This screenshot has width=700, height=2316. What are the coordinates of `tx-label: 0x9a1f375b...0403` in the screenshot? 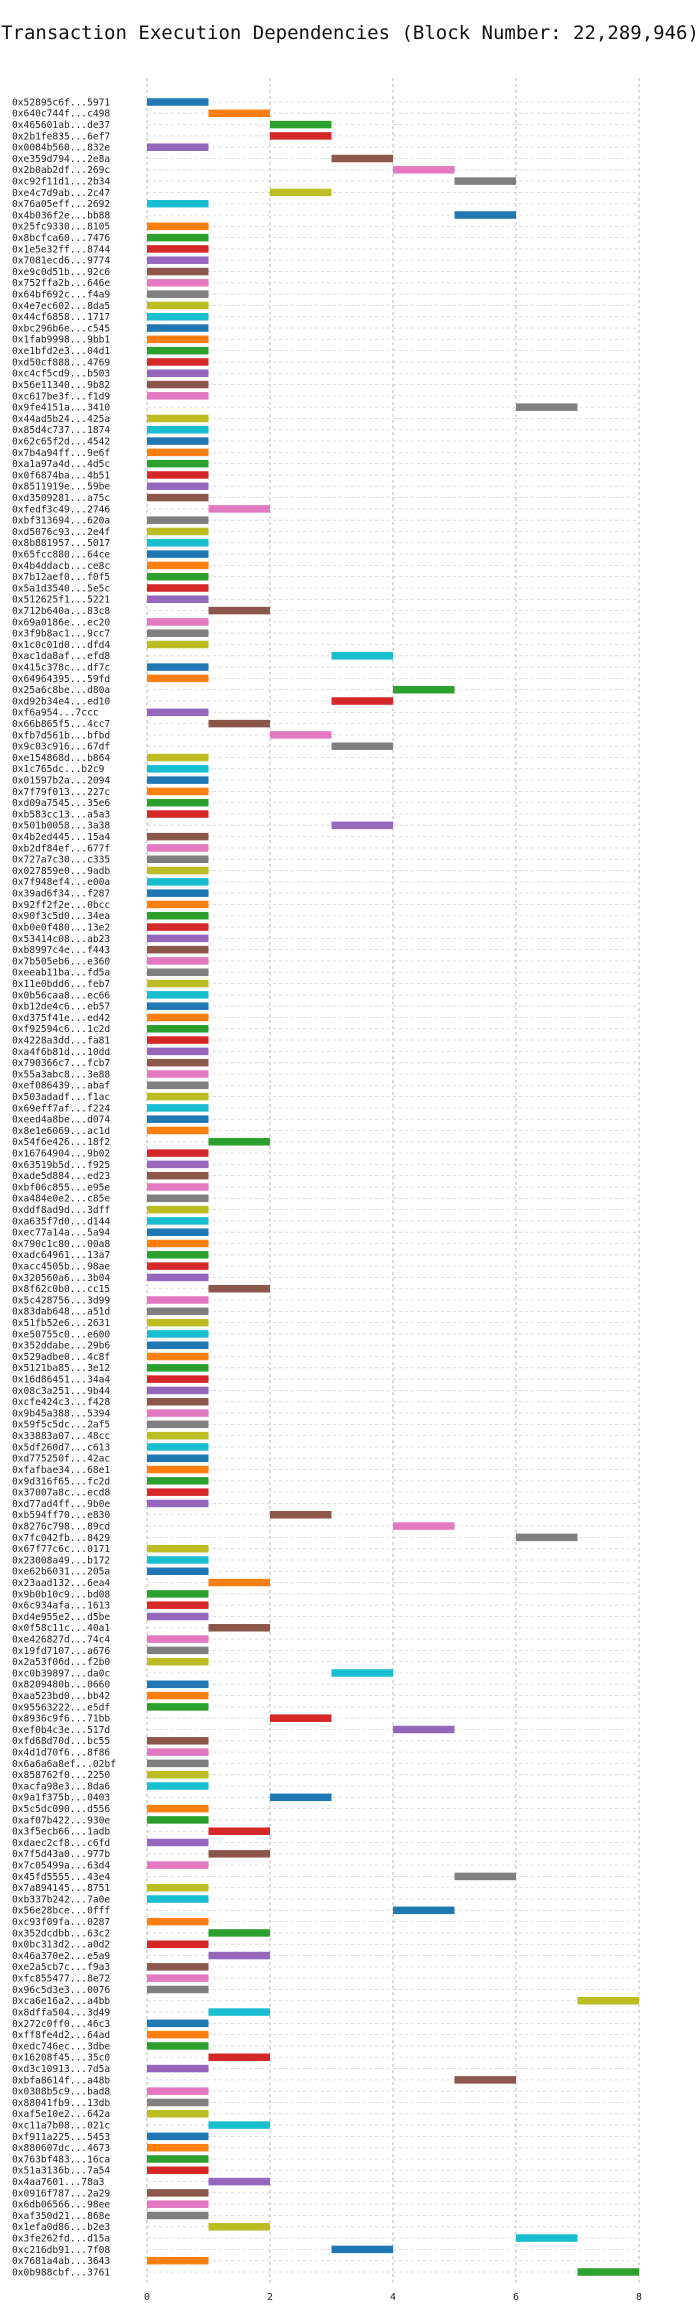 It's located at (61, 1798).